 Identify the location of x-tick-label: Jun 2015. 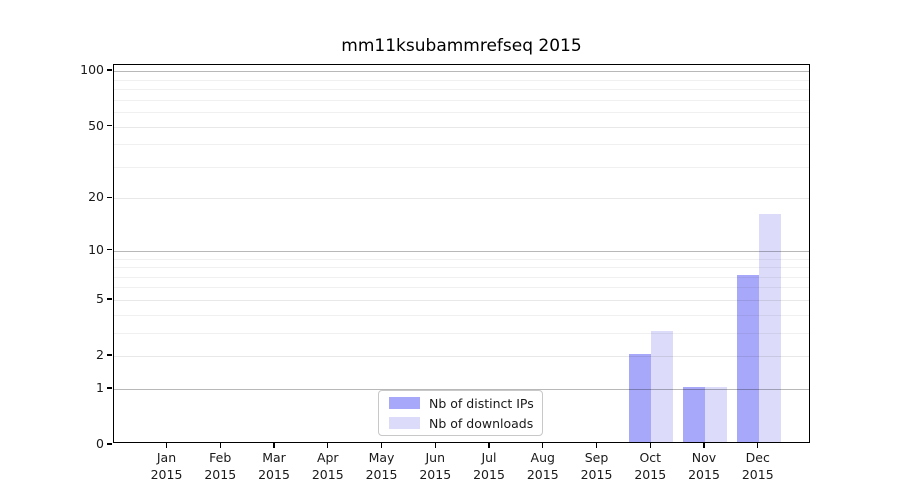
(435, 466).